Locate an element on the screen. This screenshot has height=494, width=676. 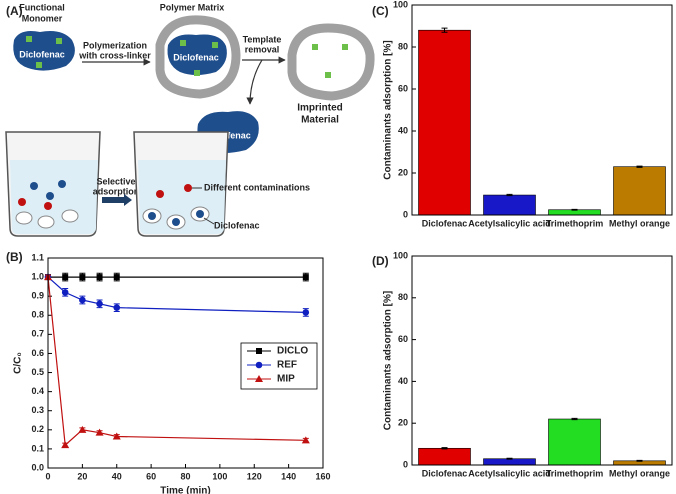
label: with cross-linker is located at coordinates (114, 55).